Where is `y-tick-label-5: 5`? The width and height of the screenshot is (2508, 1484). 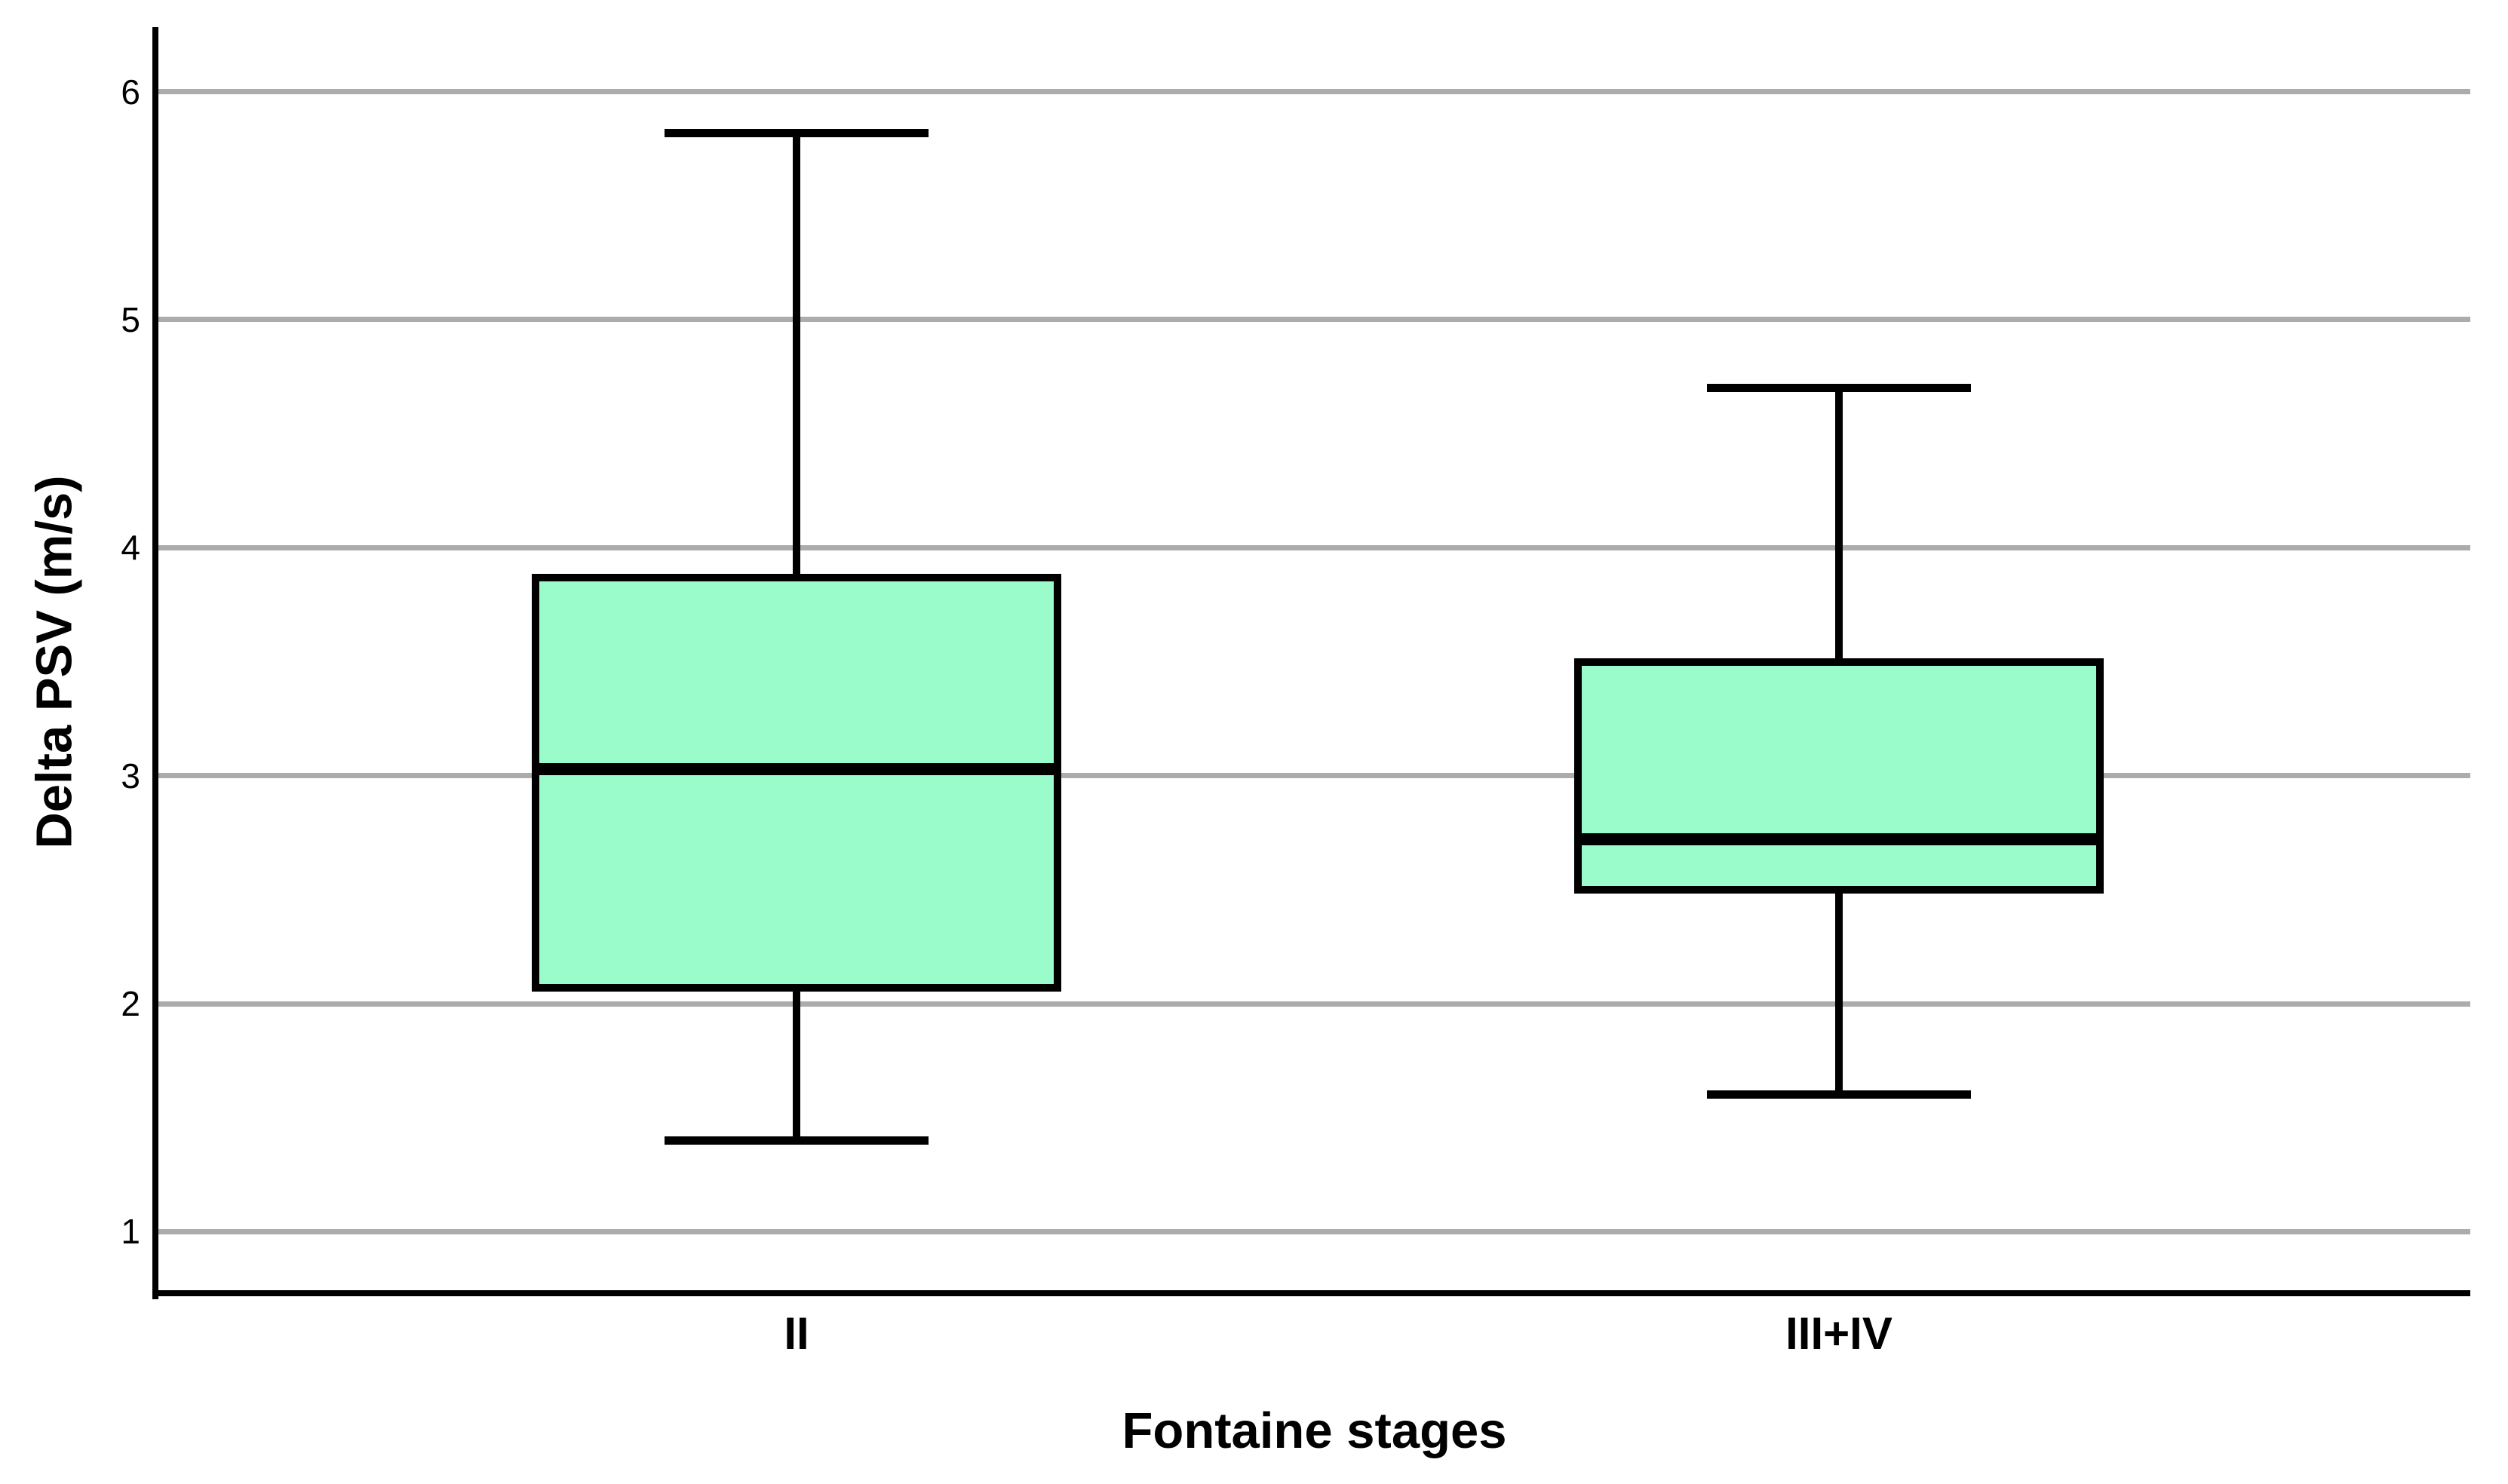
y-tick-label-5: 5 is located at coordinates (130, 319).